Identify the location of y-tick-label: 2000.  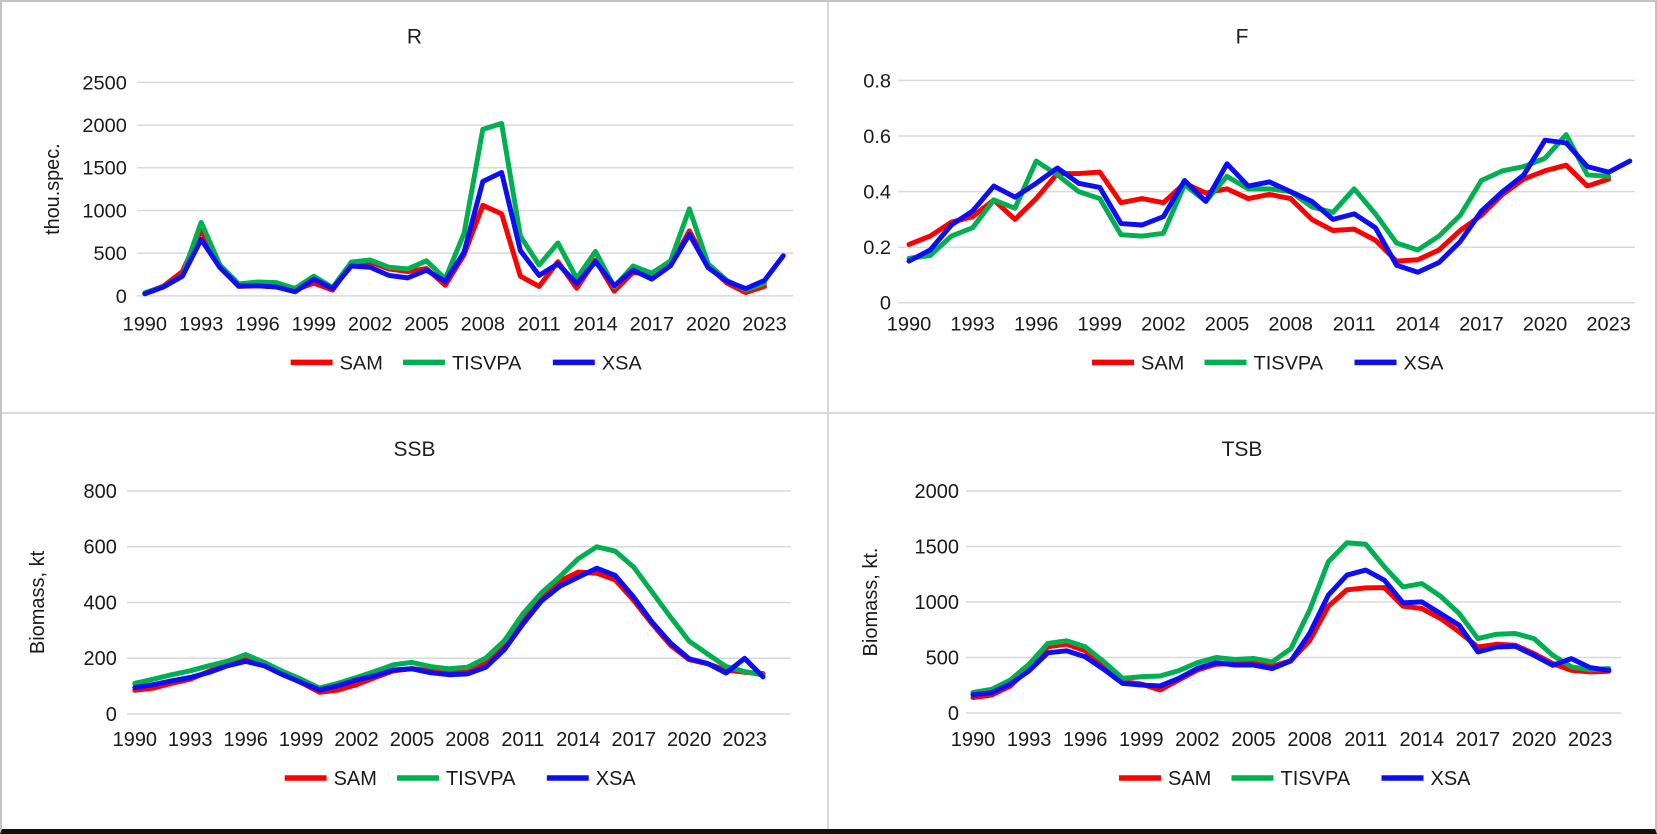
(104, 126).